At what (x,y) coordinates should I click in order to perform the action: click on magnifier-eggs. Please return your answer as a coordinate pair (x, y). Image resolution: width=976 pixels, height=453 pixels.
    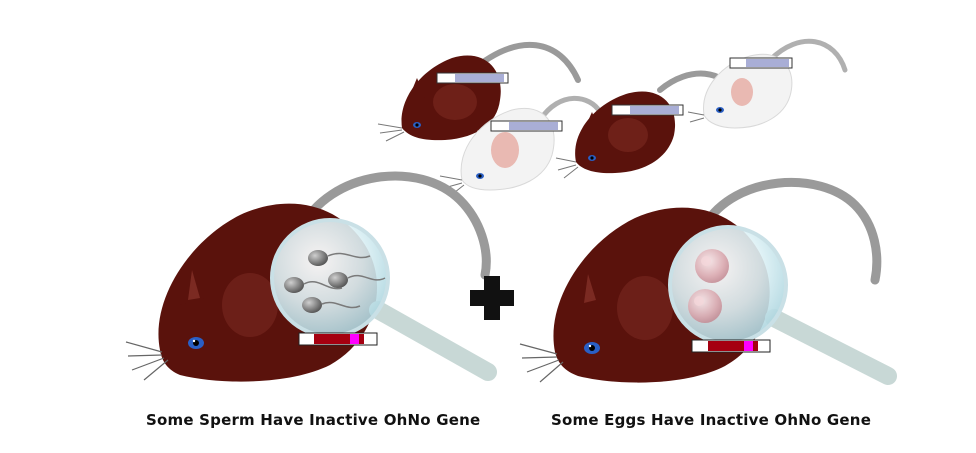
    Looking at the image, I should click on (782, 305).